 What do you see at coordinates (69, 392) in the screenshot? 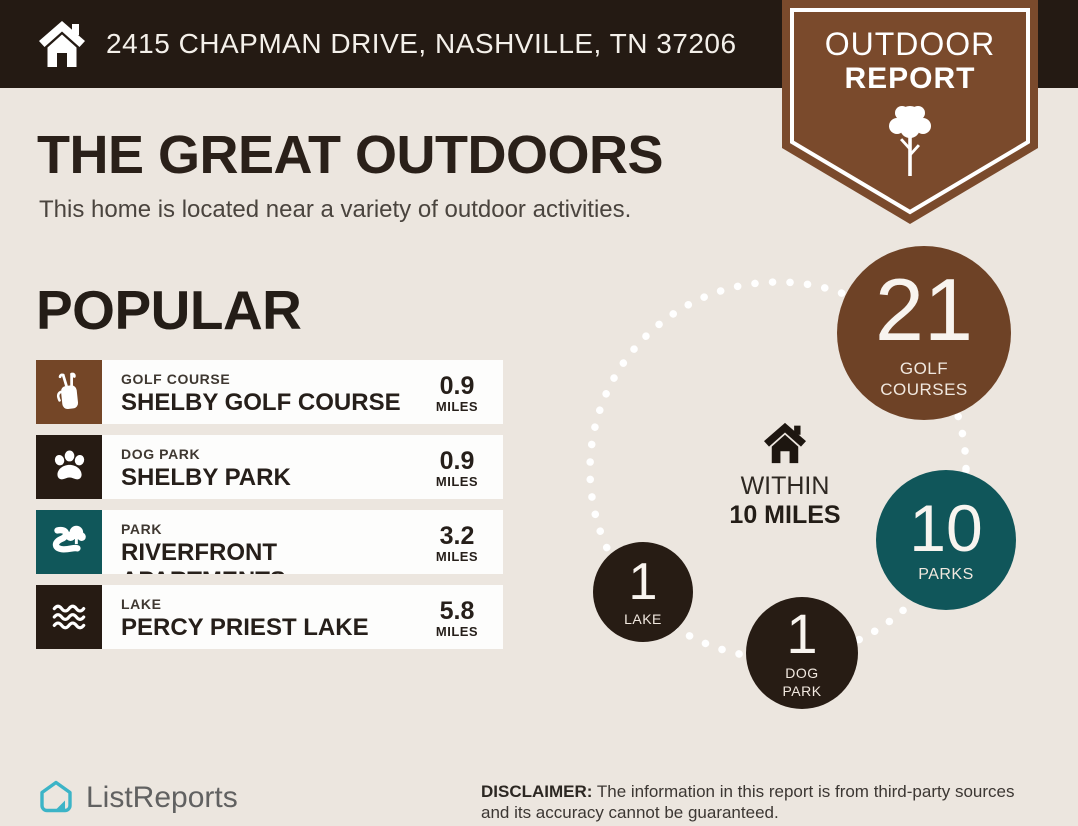
I see `golf-bag-icon` at bounding box center [69, 392].